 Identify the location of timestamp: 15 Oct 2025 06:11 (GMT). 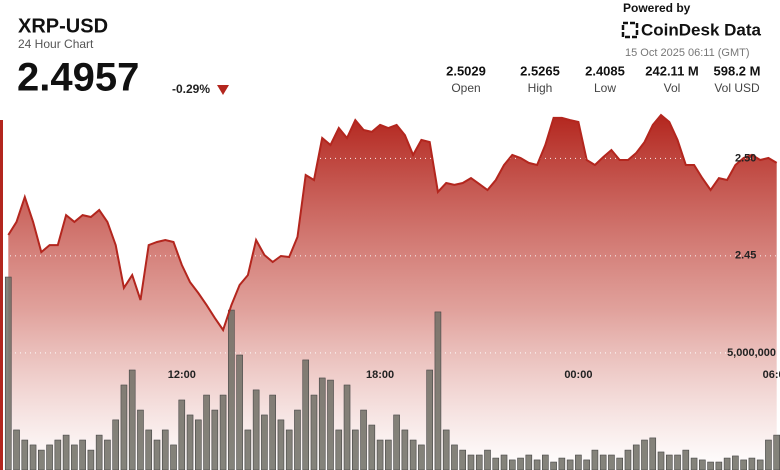
(687, 53).